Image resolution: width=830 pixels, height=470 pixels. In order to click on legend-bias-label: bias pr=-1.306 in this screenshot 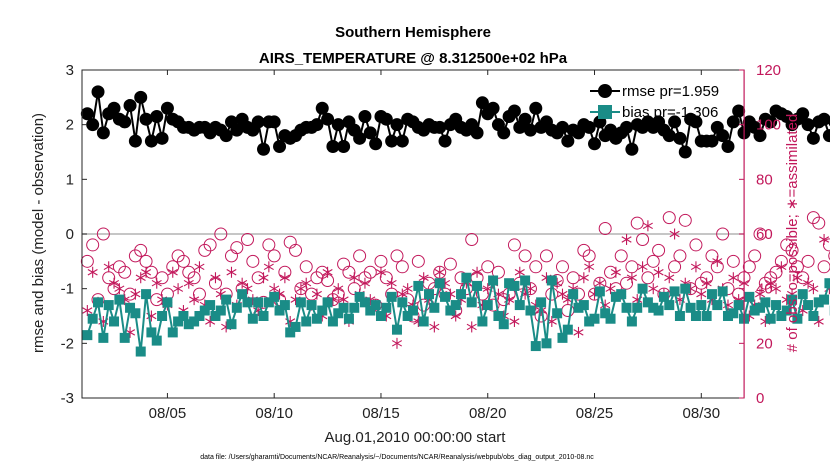, I will do `click(670, 112)`.